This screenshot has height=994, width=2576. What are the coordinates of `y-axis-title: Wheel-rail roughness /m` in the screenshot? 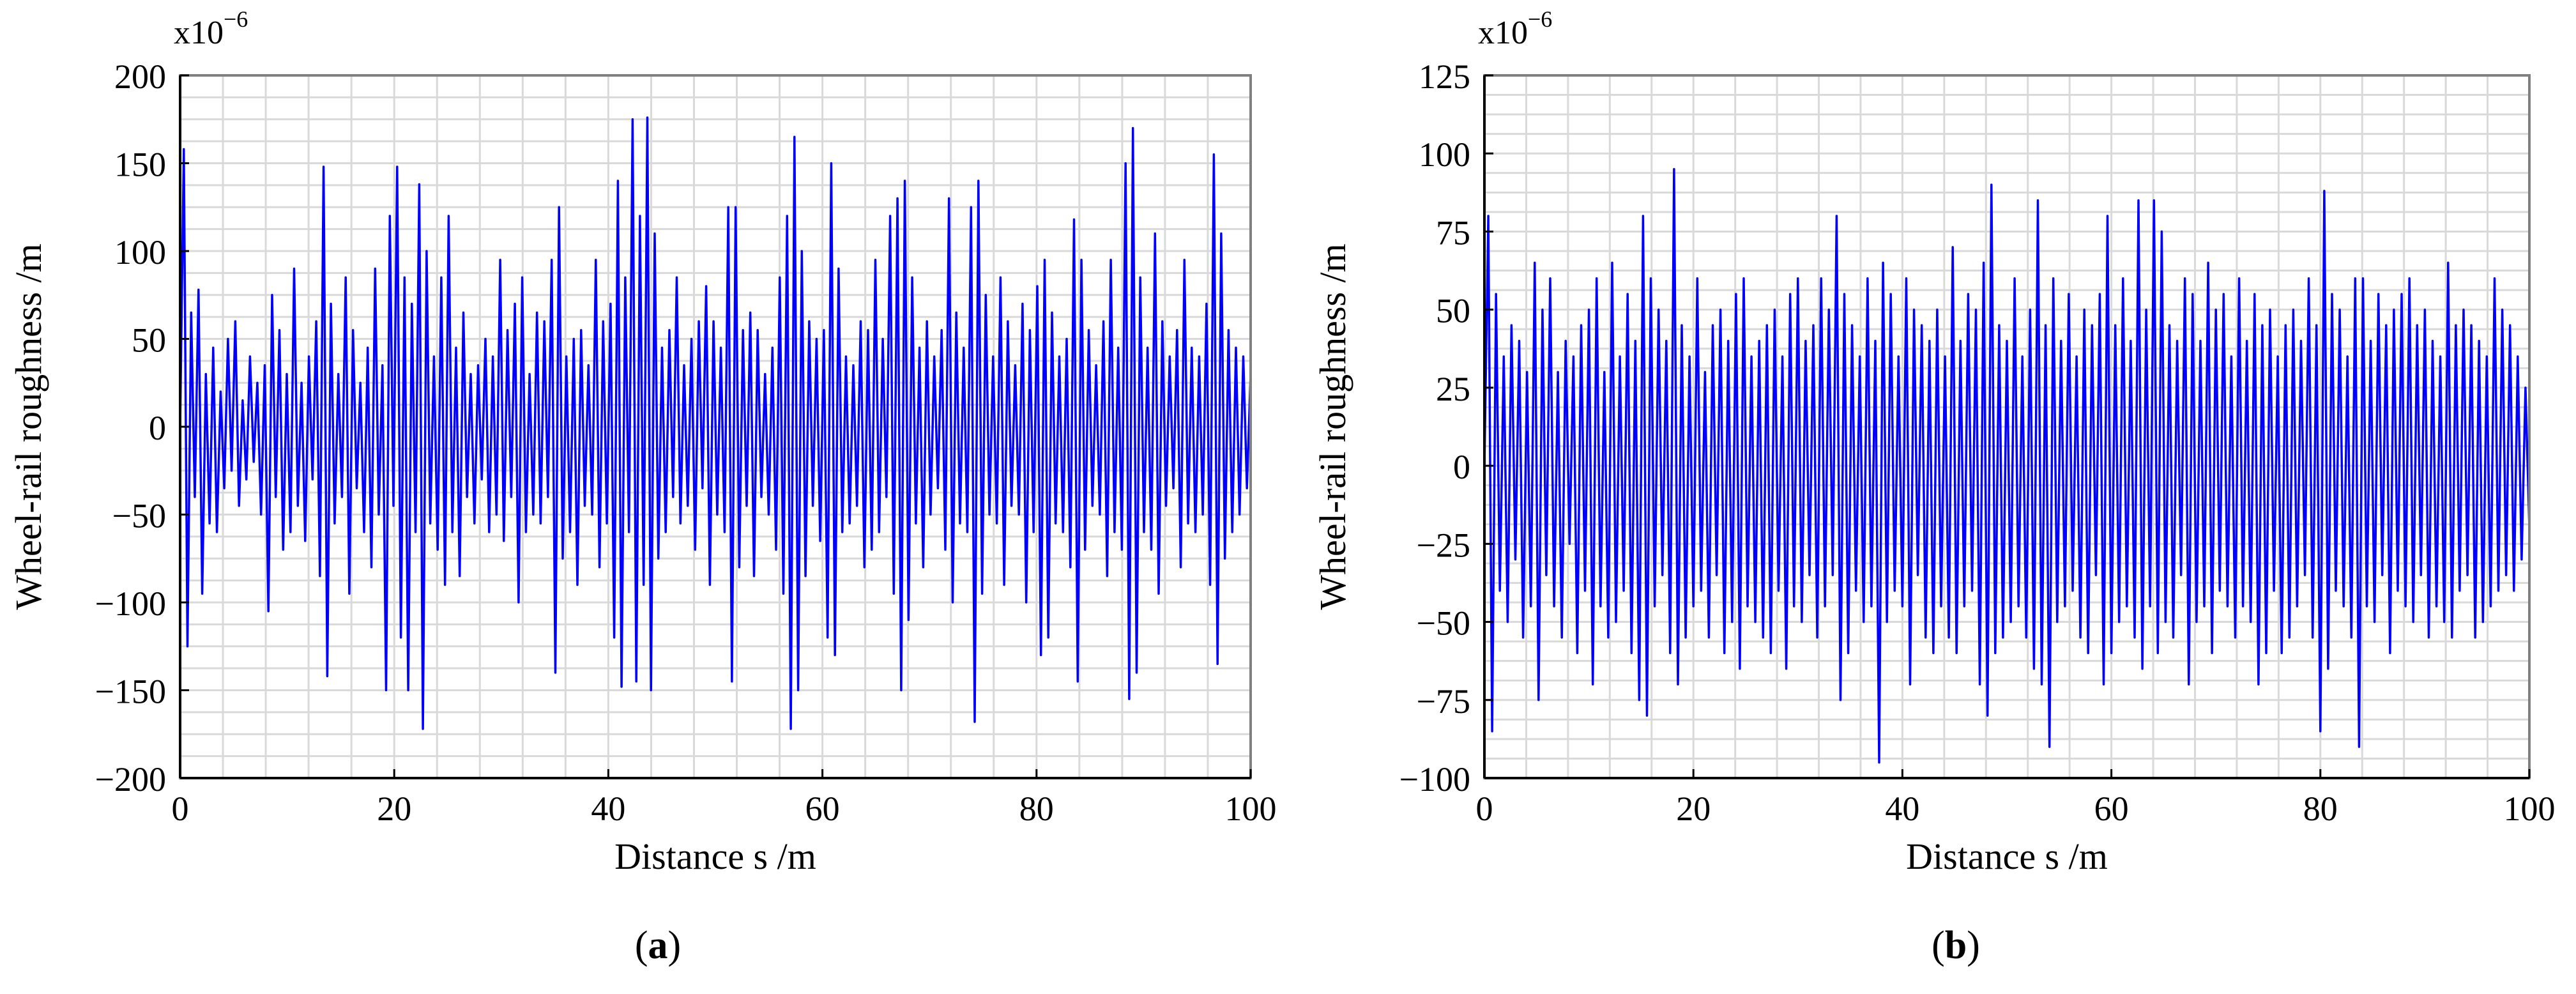 It's located at (28, 426).